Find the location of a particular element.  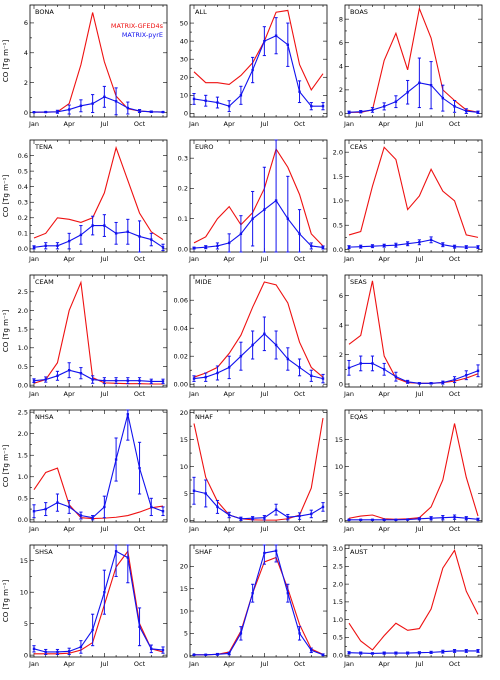

x-tick-label: Oct is located at coordinates (140, 664).